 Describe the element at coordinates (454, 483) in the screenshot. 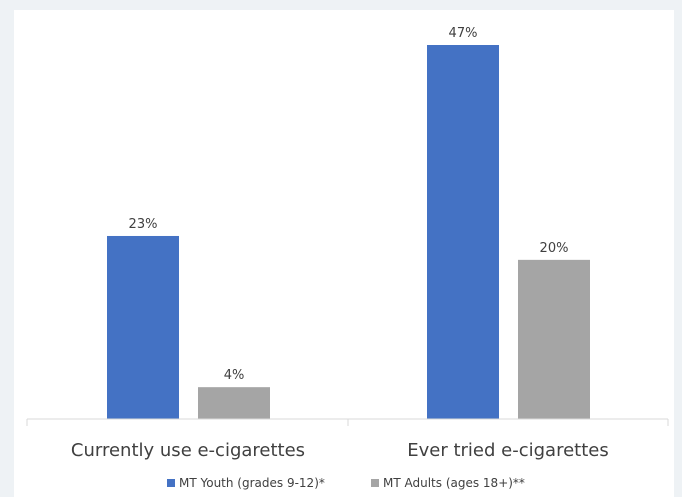

I see `legend-label-adults: MT Adults (ages 18+)**` at that location.